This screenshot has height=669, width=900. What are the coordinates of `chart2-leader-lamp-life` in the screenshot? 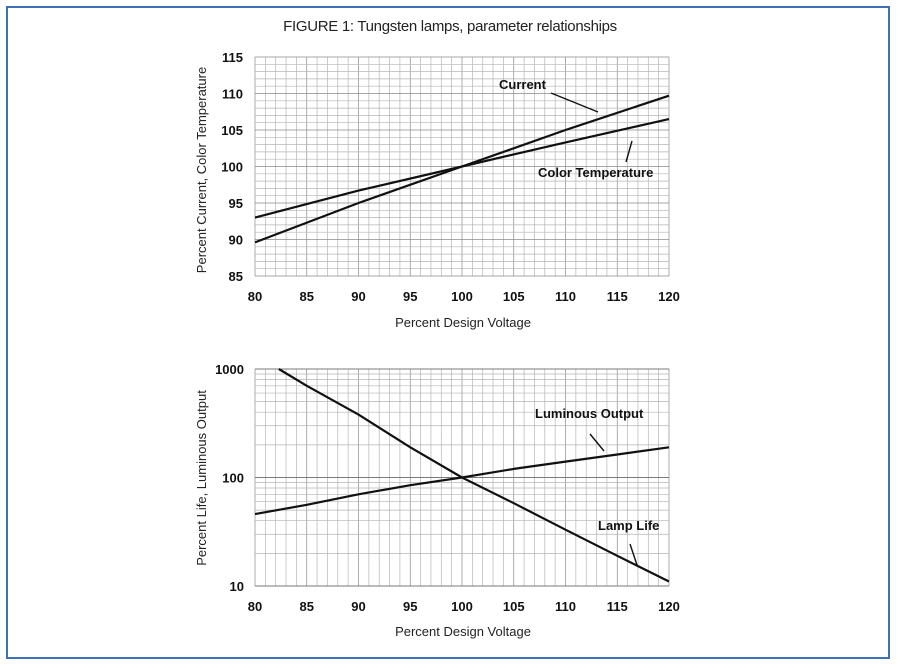 It's located at (633, 554).